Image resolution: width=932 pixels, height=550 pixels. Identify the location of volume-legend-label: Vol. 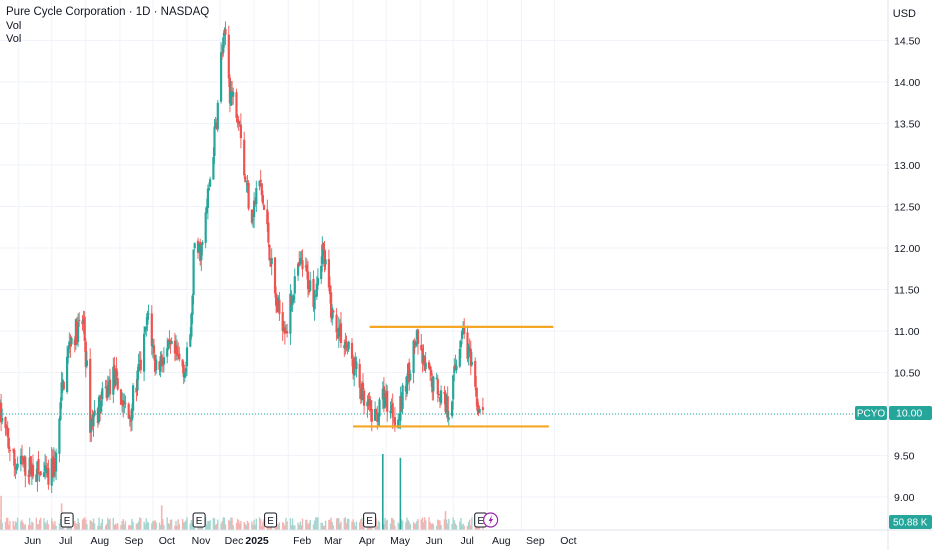
(14, 26).